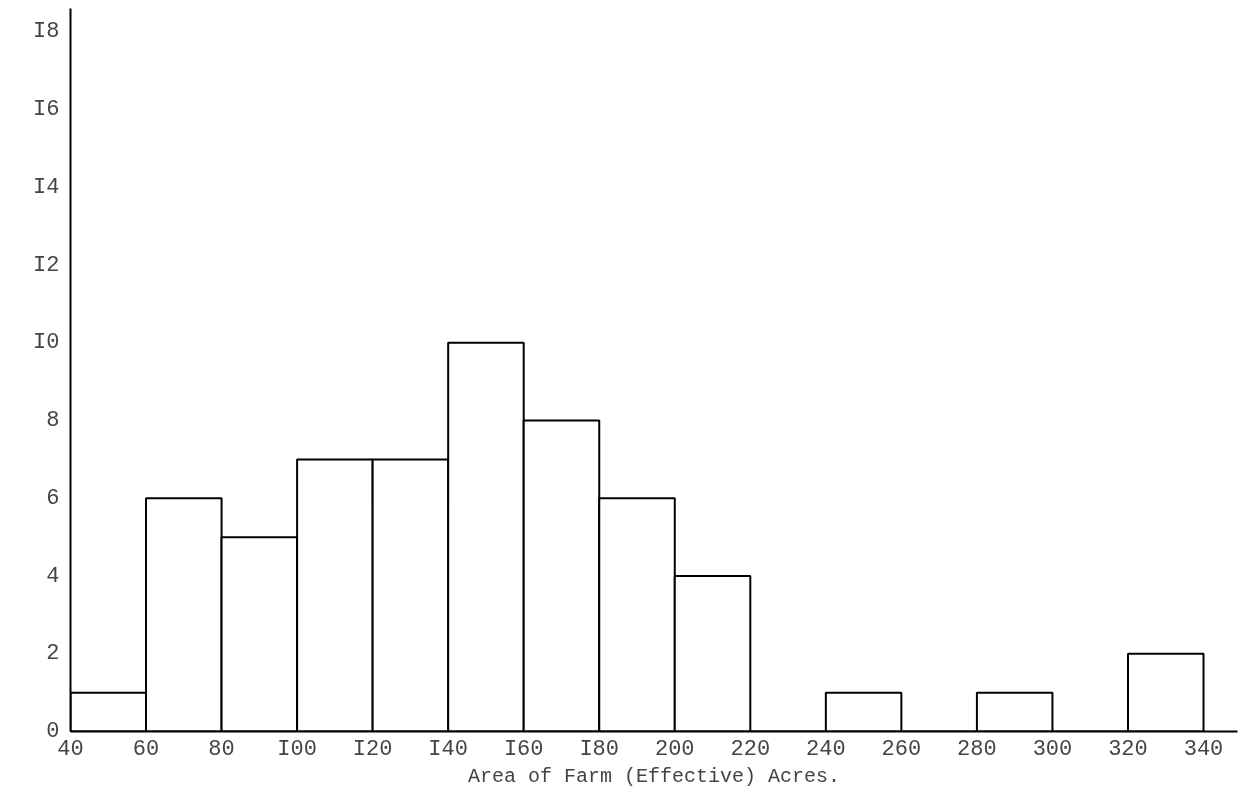  Describe the element at coordinates (46, 110) in the screenshot. I see `y-tick-label: I6` at that location.